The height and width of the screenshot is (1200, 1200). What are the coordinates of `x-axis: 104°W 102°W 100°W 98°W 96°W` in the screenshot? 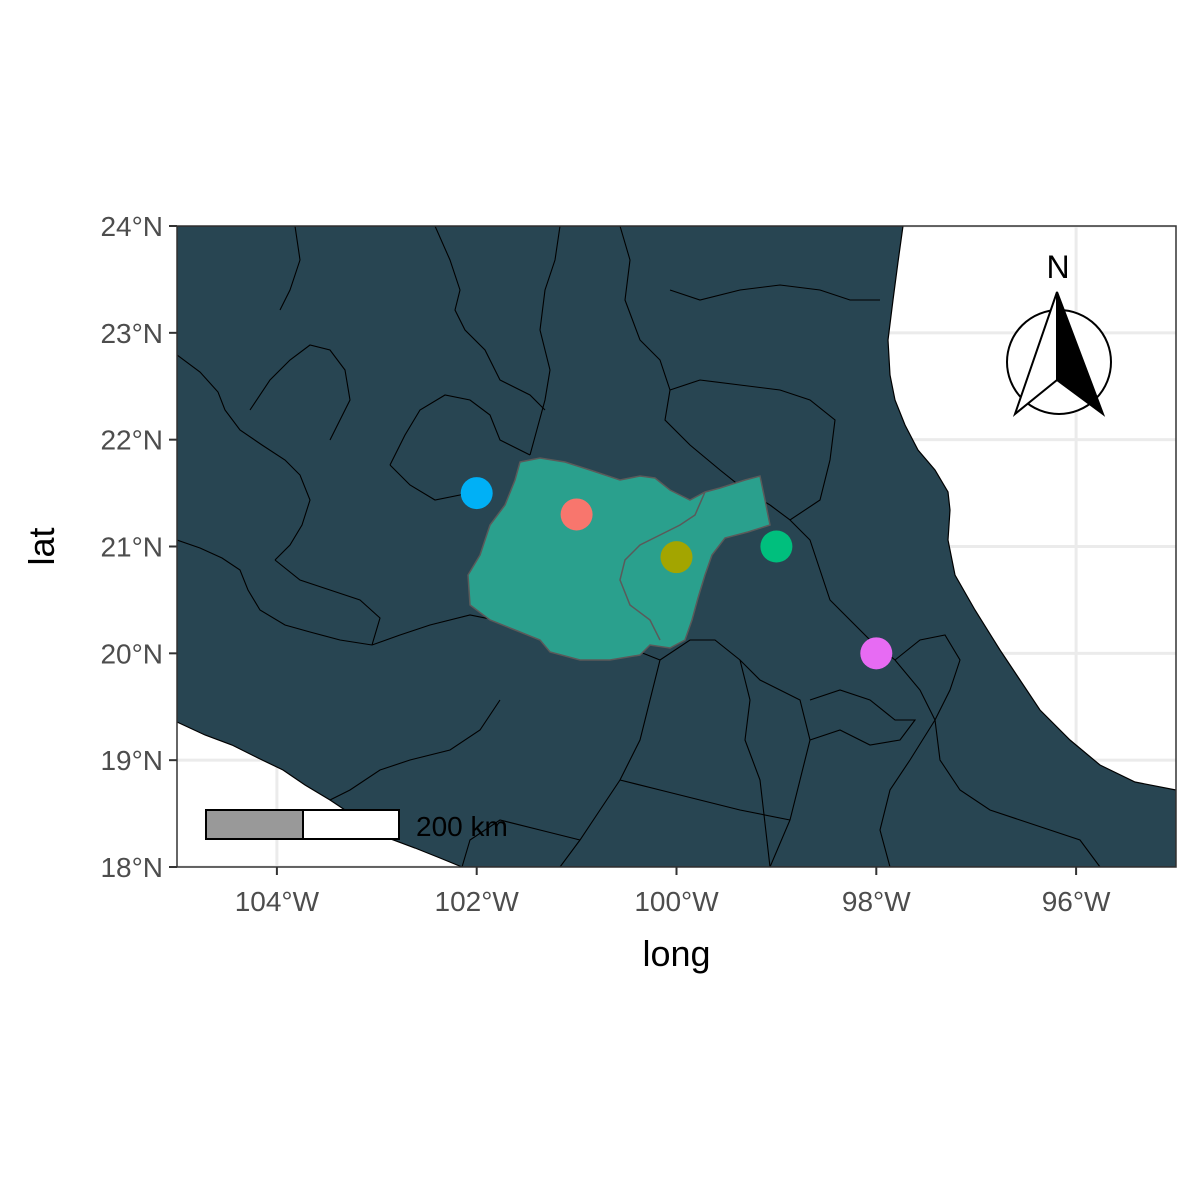 It's located at (673, 892).